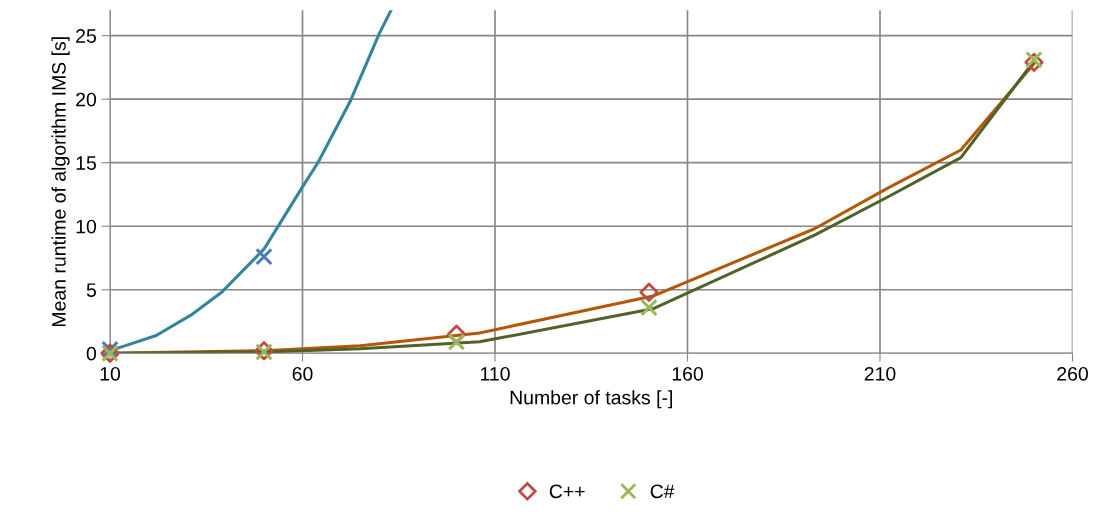 The image size is (1100, 512). Describe the element at coordinates (86, 226) in the screenshot. I see `y-tick-label: 10` at that location.